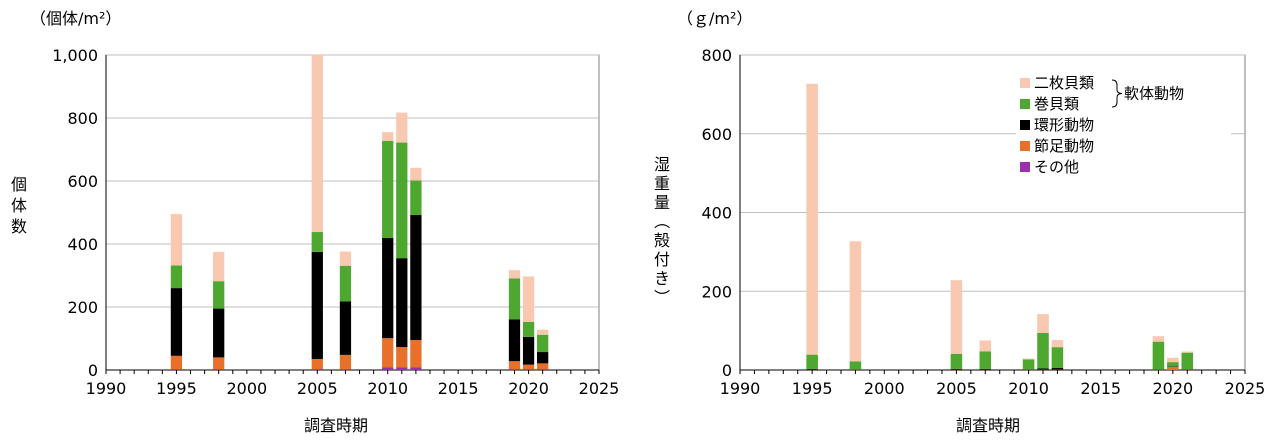 The image size is (1282, 441). I want to click on right-x-tick-label: 2020, so click(1172, 388).